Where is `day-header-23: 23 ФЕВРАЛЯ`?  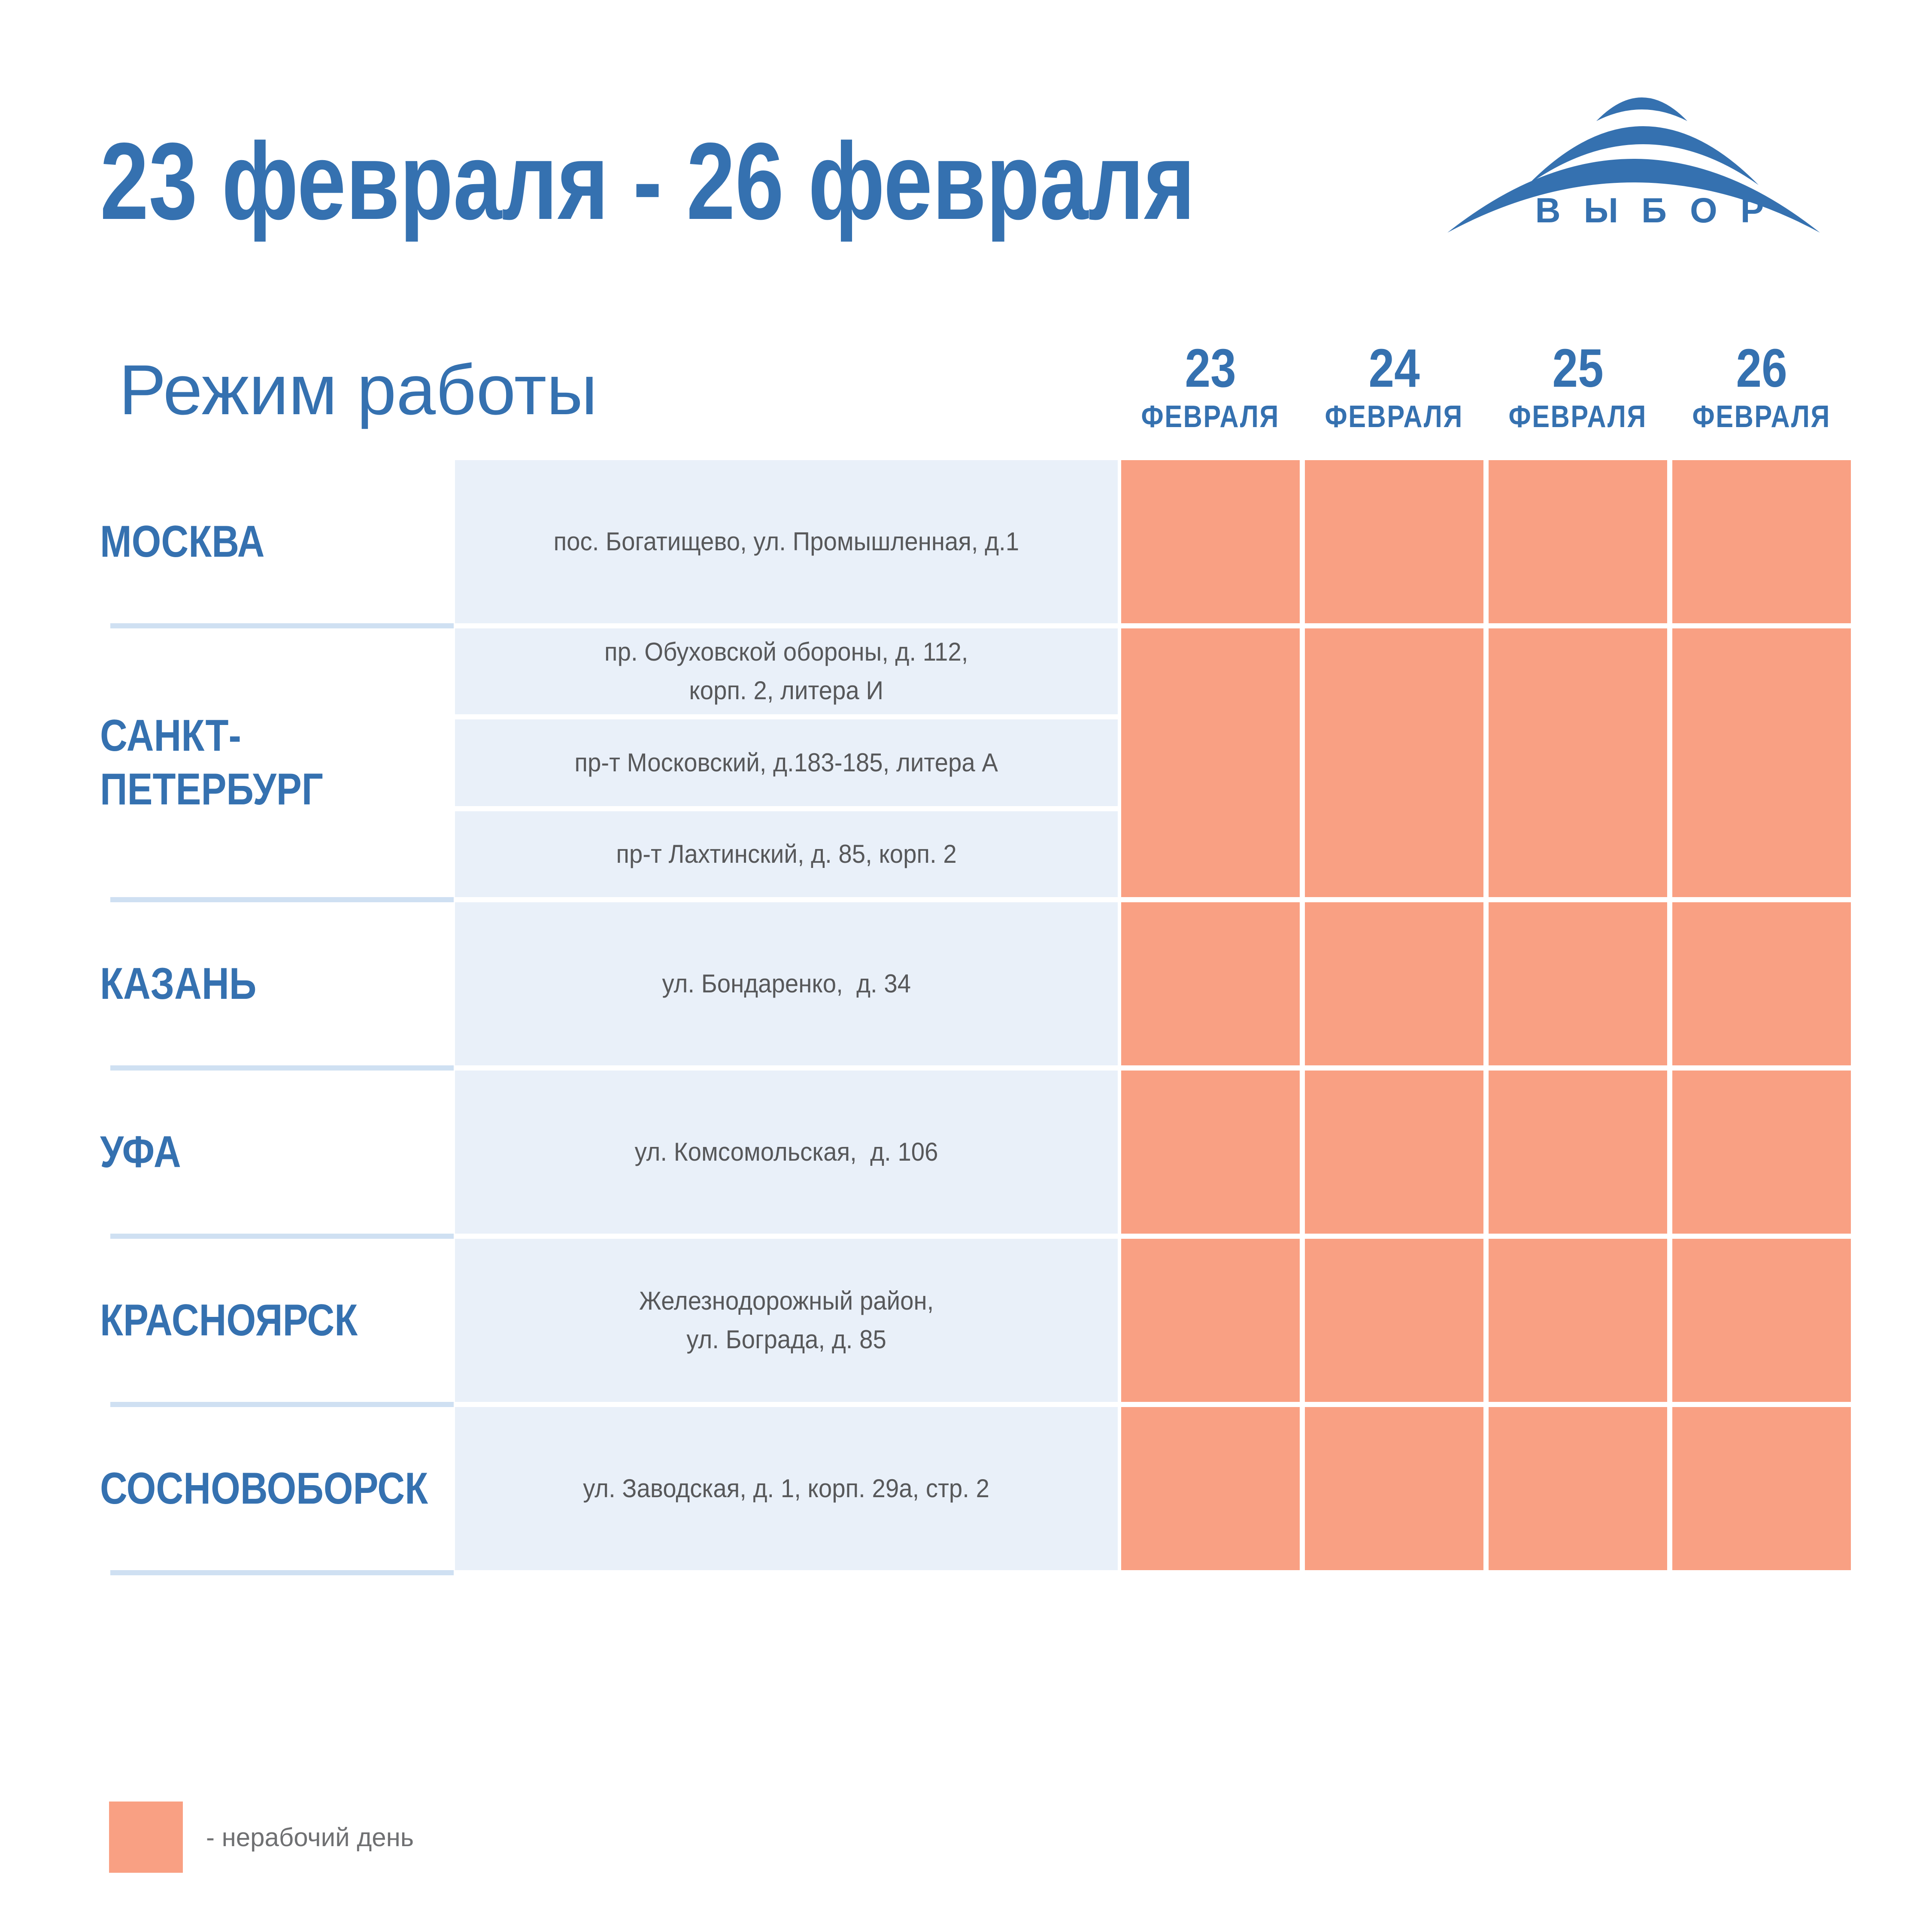 day-header-23: 23 ФЕВРАЛЯ is located at coordinates (1210, 386).